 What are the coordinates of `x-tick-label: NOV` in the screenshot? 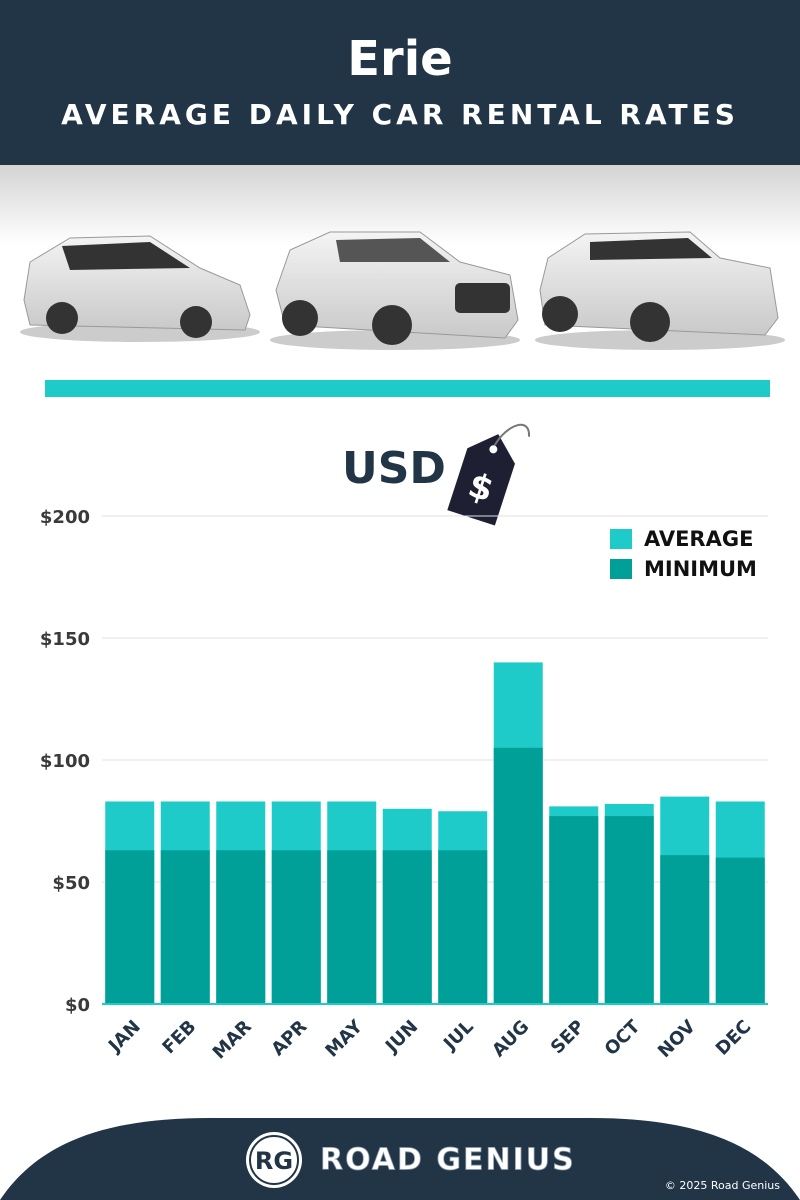 It's located at (677, 1039).